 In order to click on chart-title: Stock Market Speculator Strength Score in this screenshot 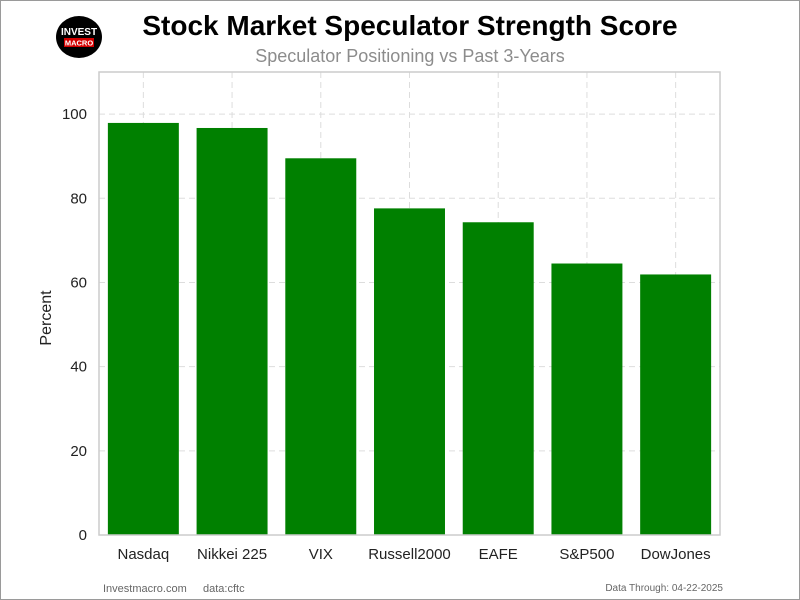, I will do `click(410, 25)`.